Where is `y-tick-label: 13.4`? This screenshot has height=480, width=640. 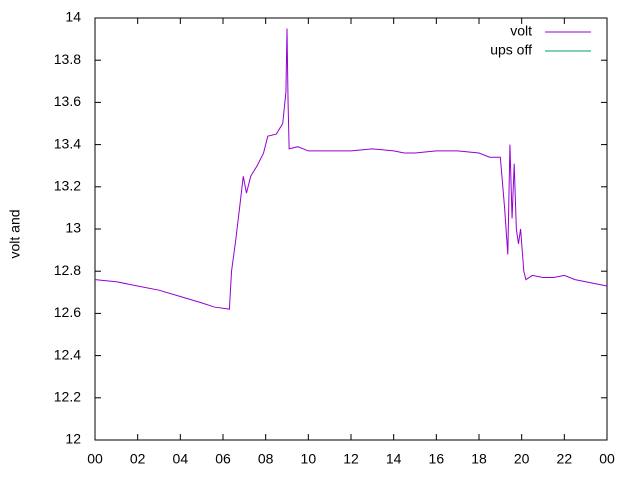
y-tick-label: 13.4 is located at coordinates (67, 143).